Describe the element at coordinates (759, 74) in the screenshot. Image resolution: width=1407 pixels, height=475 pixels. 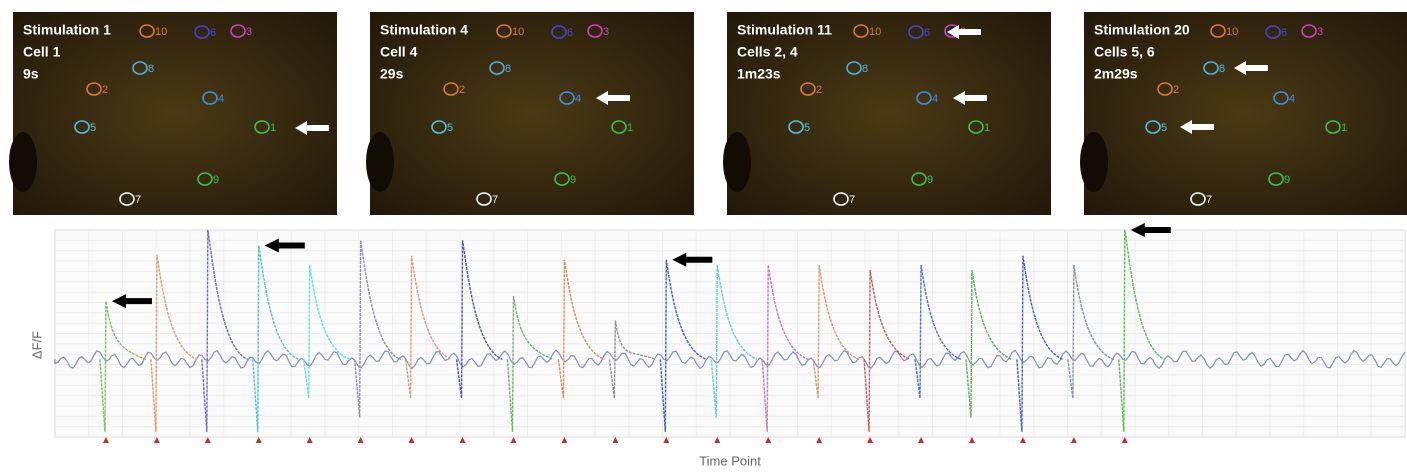
I see `panel-time: 1m23s` at that location.